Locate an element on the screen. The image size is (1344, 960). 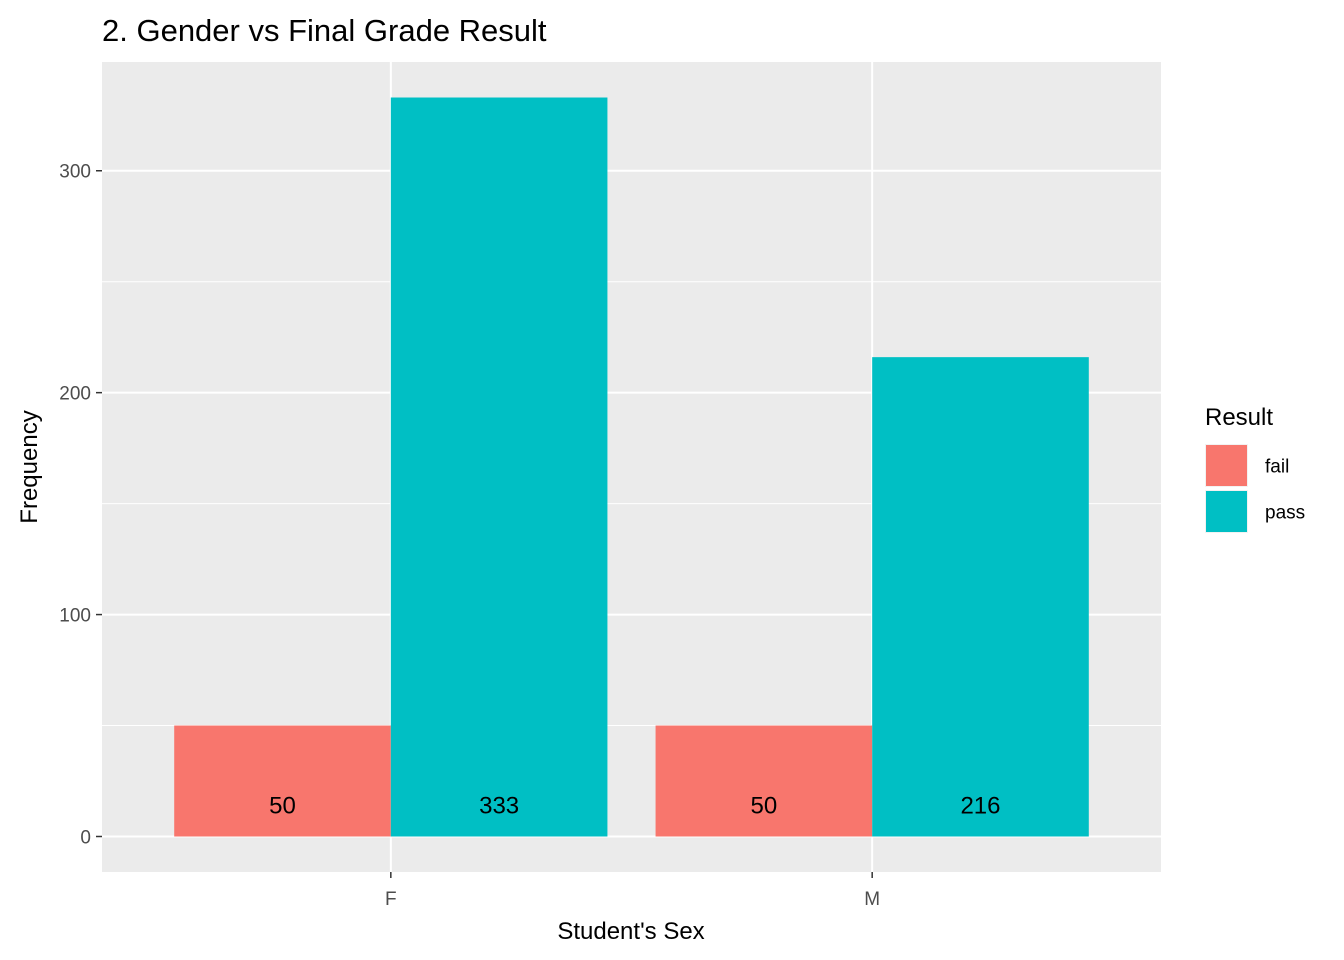
bar-fail-F is located at coordinates (282, 781).